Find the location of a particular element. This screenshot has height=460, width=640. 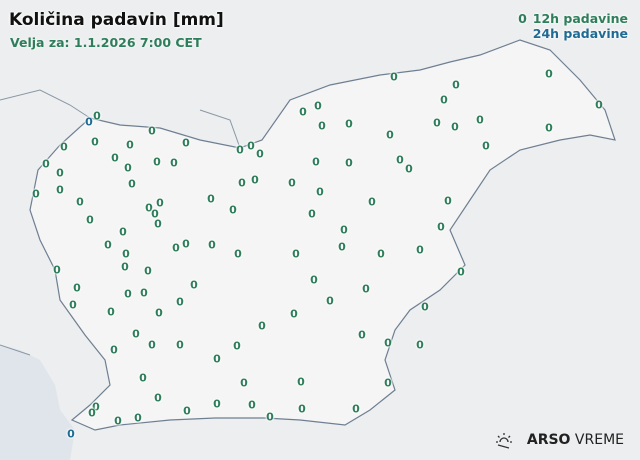

legend-12h: 0 12h padavine is located at coordinates (573, 18).